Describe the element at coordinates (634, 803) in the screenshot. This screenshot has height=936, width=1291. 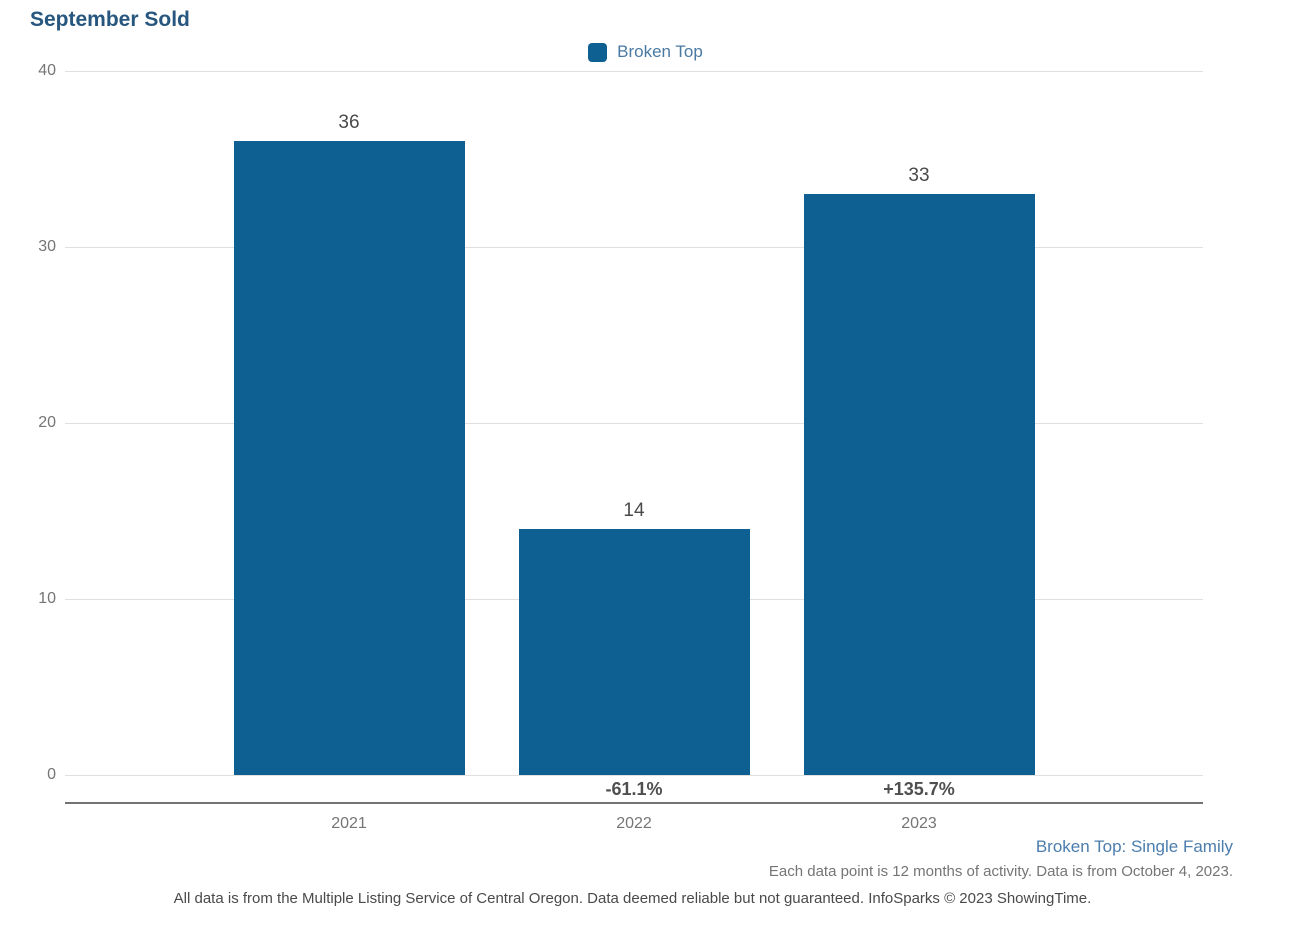
I see `x-axis-line` at that location.